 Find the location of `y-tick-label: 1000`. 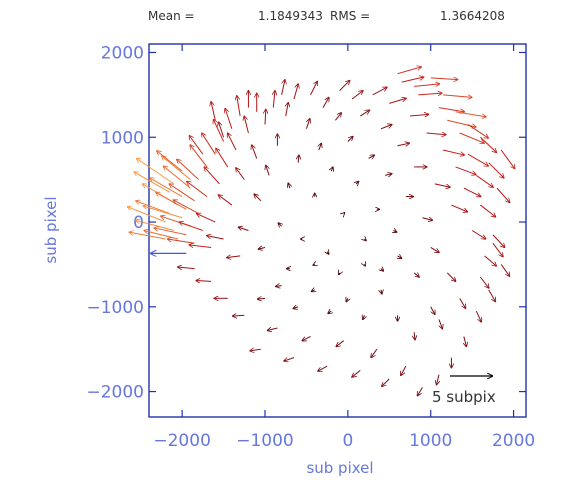

y-tick-label: 1000 is located at coordinates (122, 138).